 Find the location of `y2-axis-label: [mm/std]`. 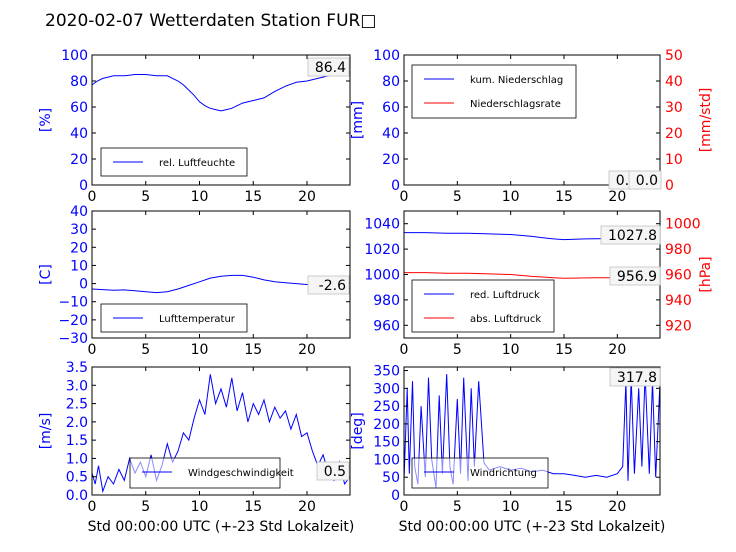

y2-axis-label: [mm/std] is located at coordinates (706, 120).